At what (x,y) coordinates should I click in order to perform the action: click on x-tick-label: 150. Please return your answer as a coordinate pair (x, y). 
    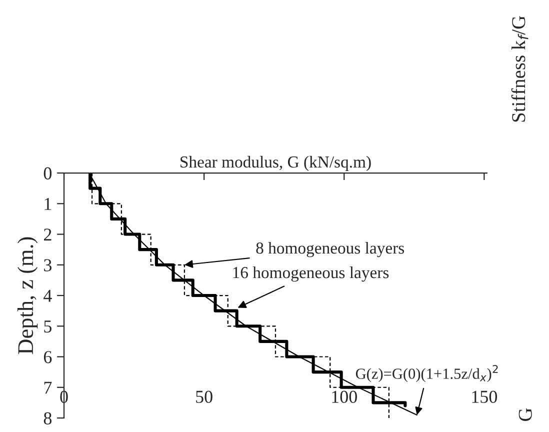
    Looking at the image, I should click on (485, 396).